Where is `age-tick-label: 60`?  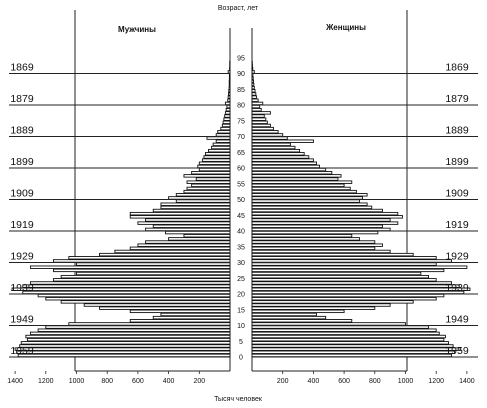 age-tick-label: 60 is located at coordinates (241, 169).